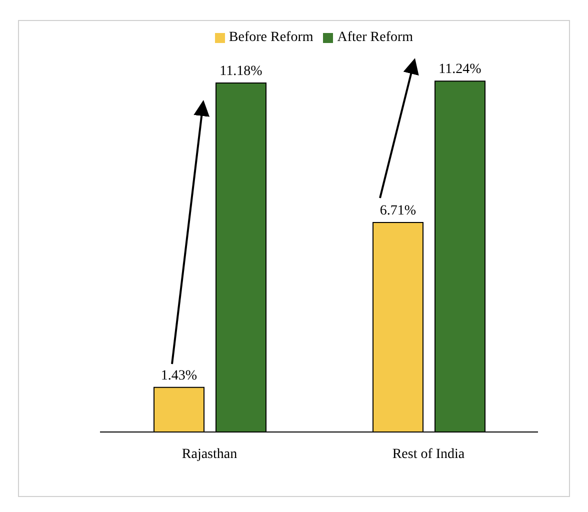  What do you see at coordinates (460, 70) in the screenshot?
I see `data-label: 11.24%` at bounding box center [460, 70].